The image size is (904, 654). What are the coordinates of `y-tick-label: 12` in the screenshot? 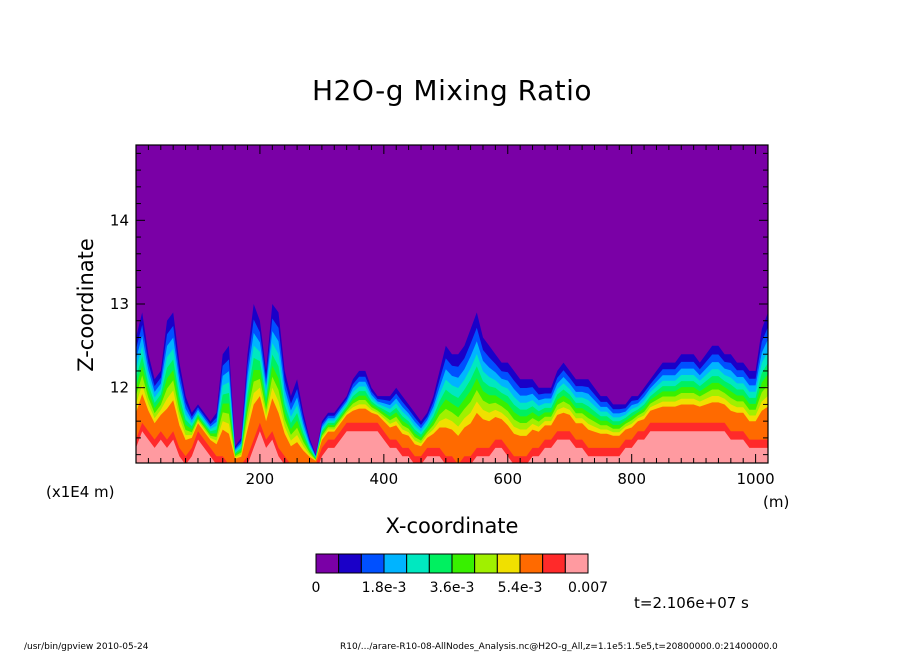 It's located at (119, 388).